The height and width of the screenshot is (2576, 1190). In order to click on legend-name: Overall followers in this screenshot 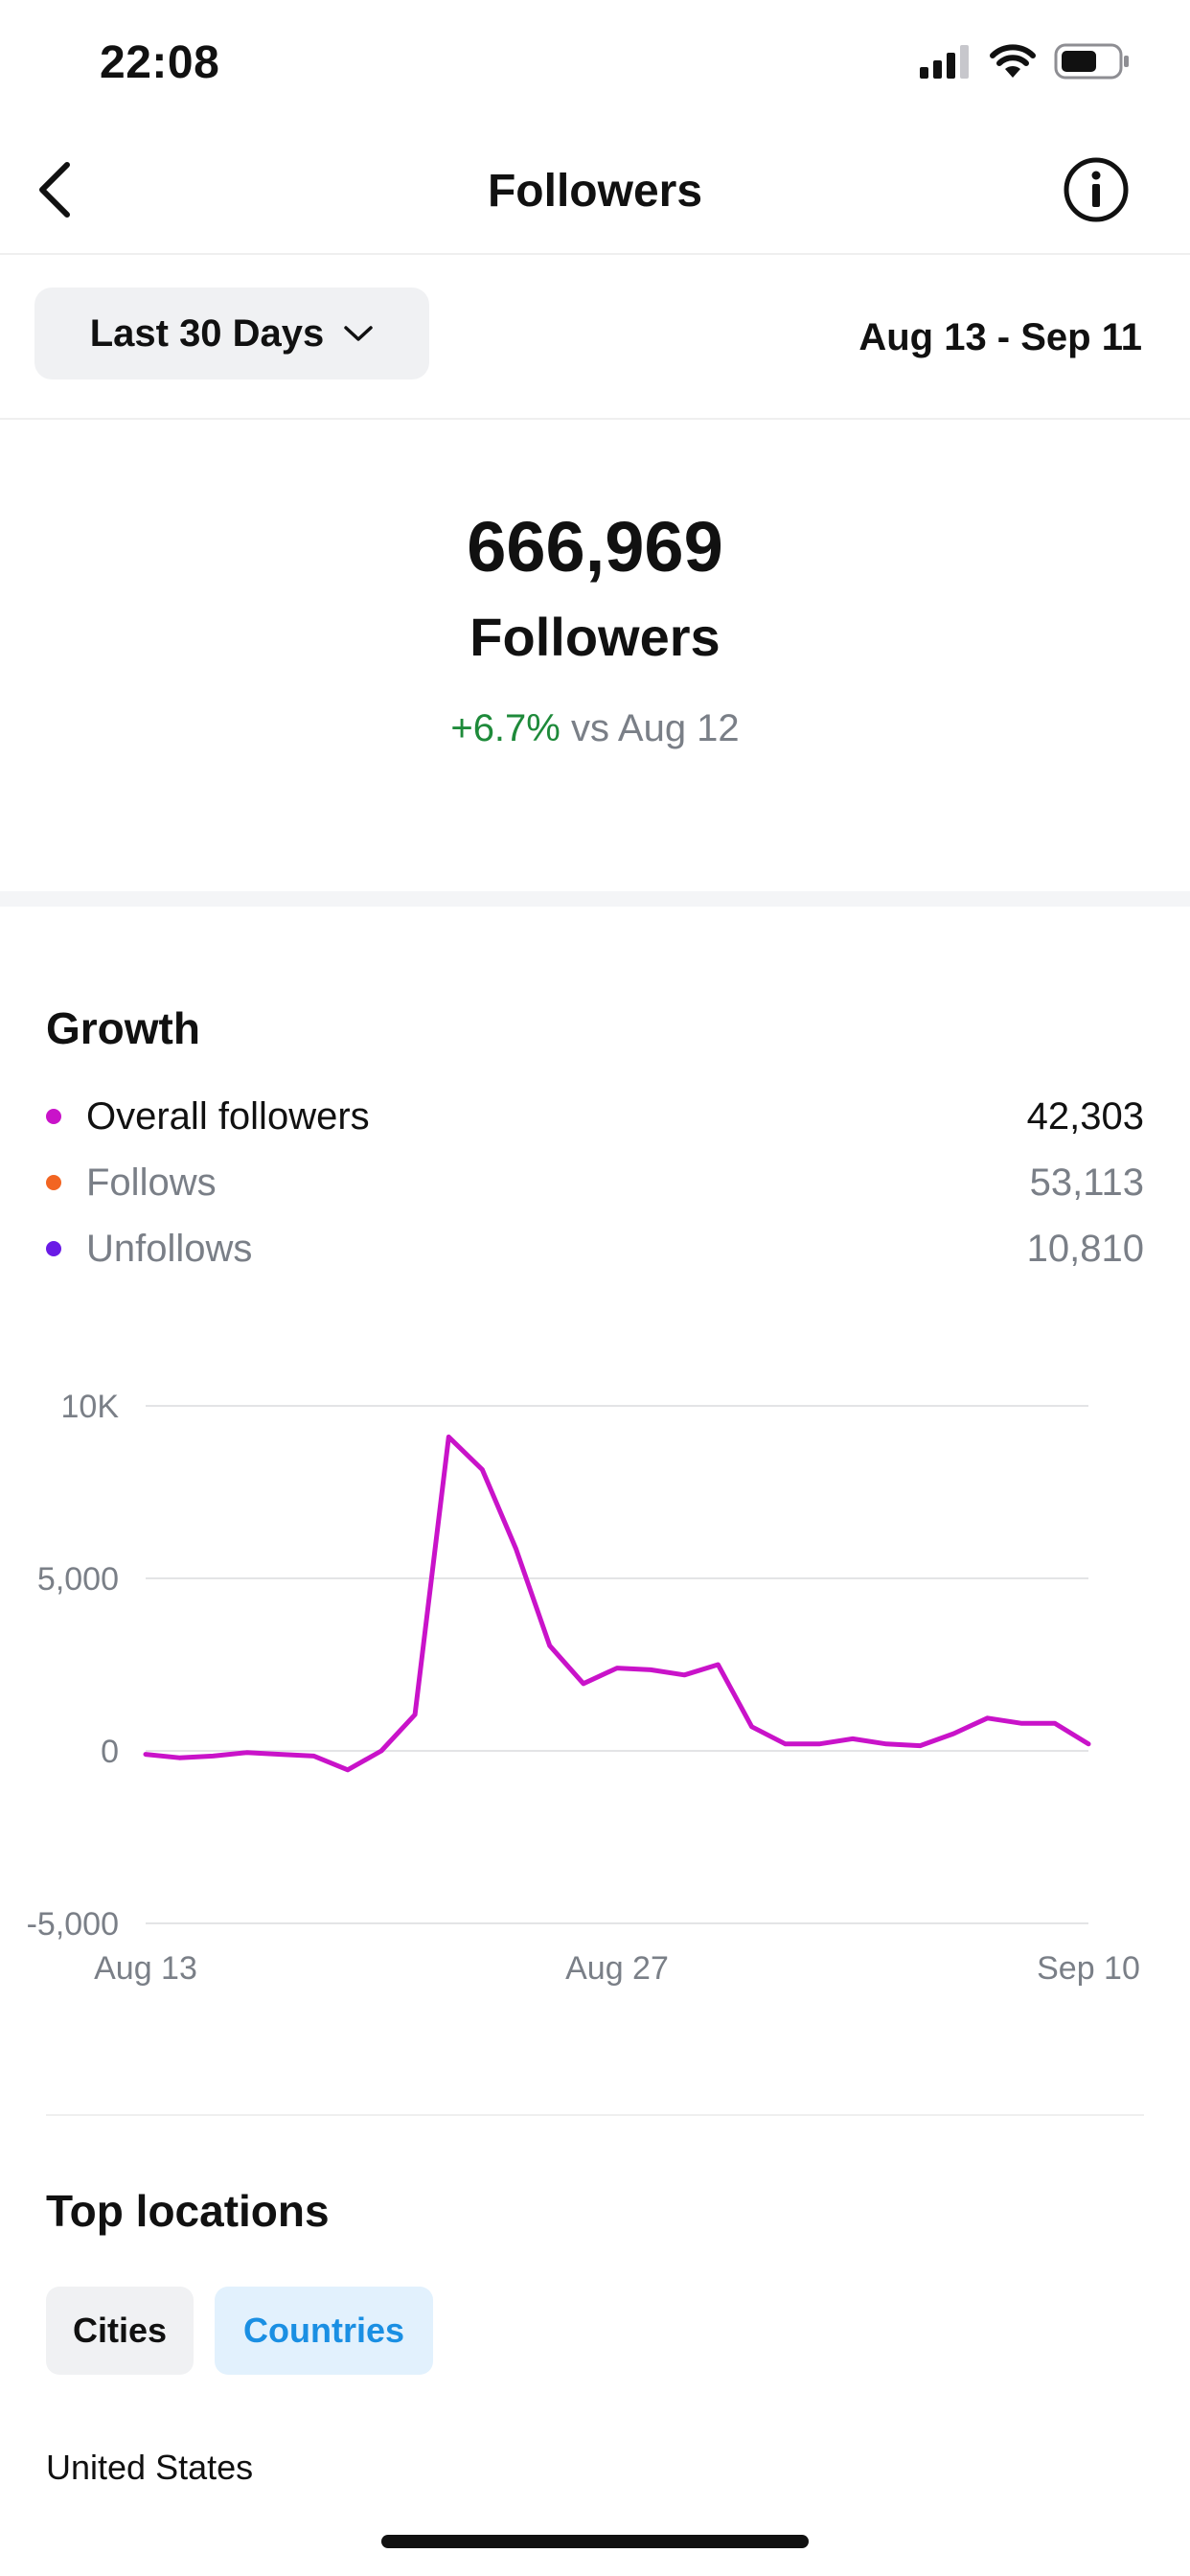, I will do `click(228, 1116)`.